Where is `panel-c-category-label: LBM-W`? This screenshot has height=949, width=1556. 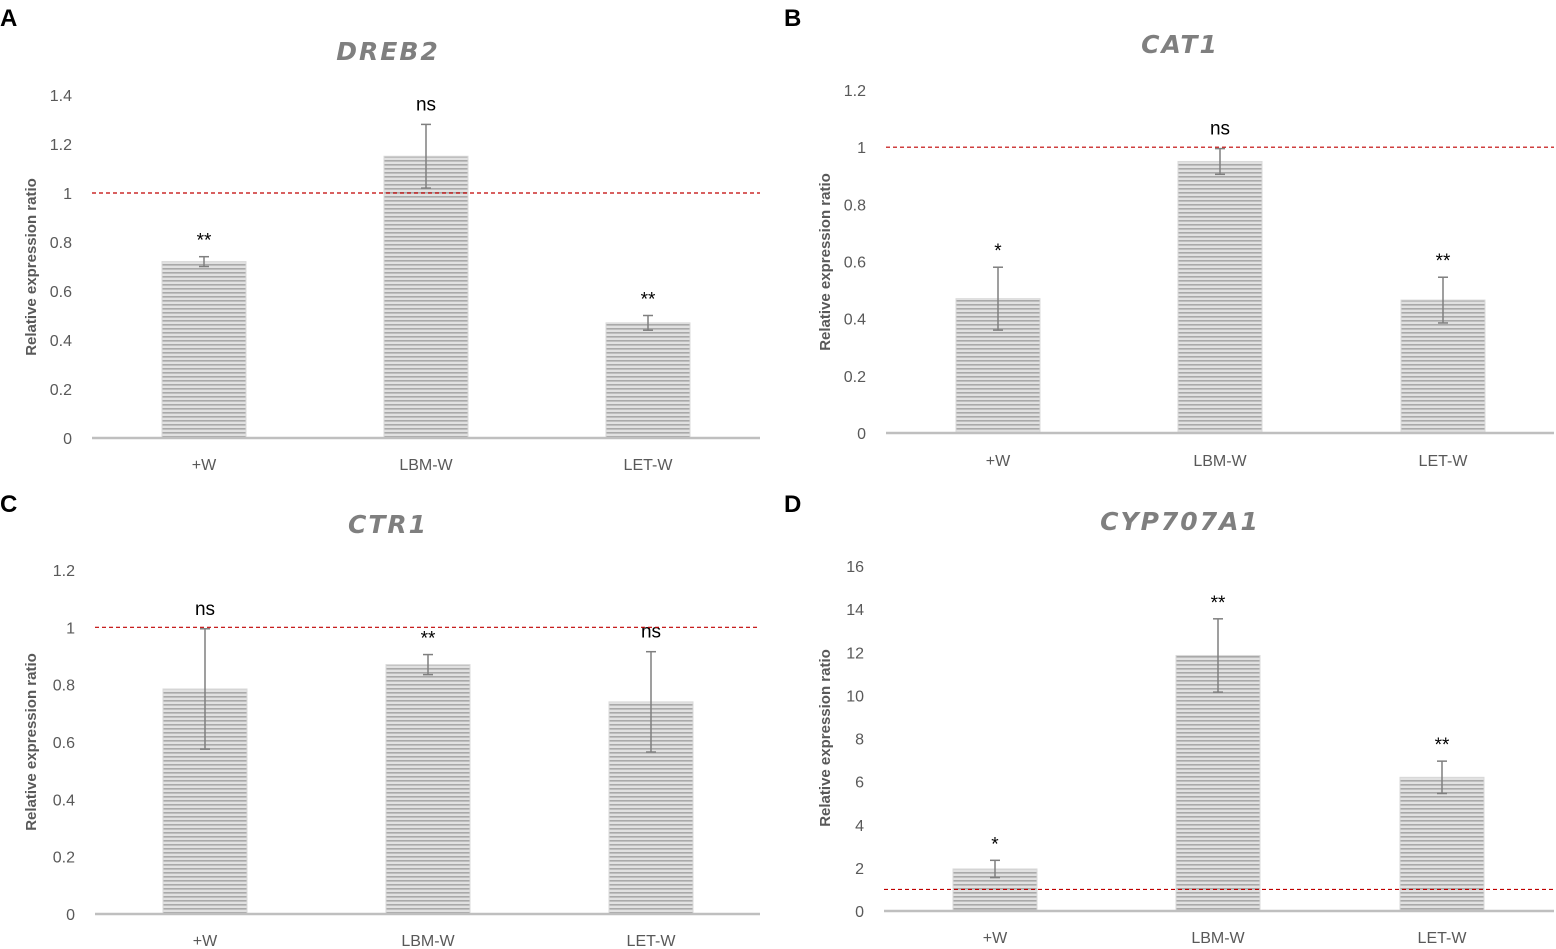 panel-c-category-label: LBM-W is located at coordinates (428, 941).